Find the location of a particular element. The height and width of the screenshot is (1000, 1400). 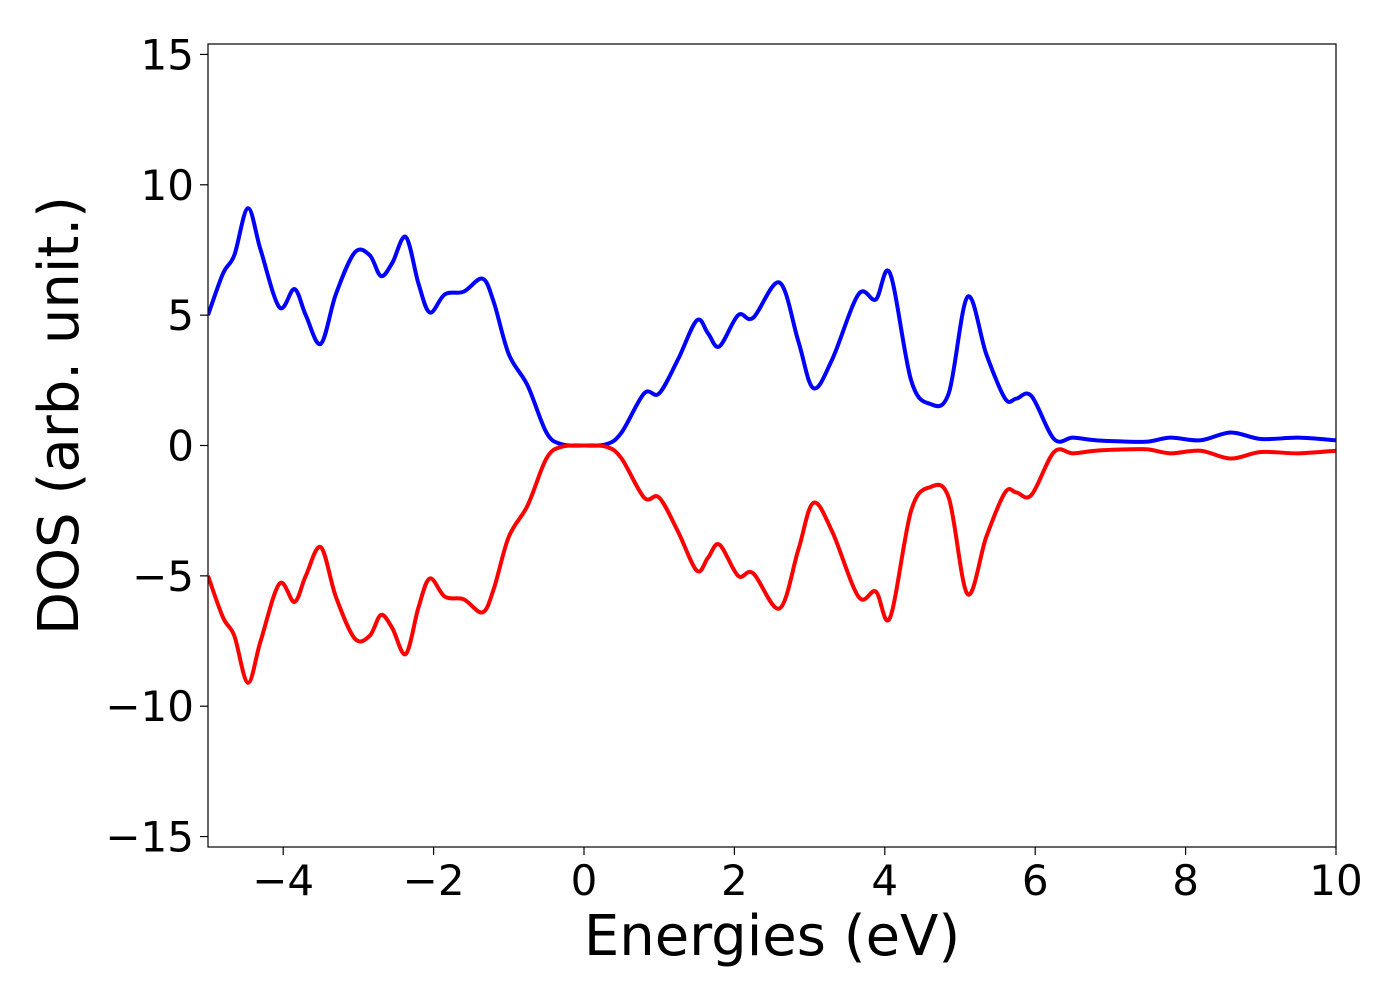

y-tick-label: −10 is located at coordinates (149, 706).